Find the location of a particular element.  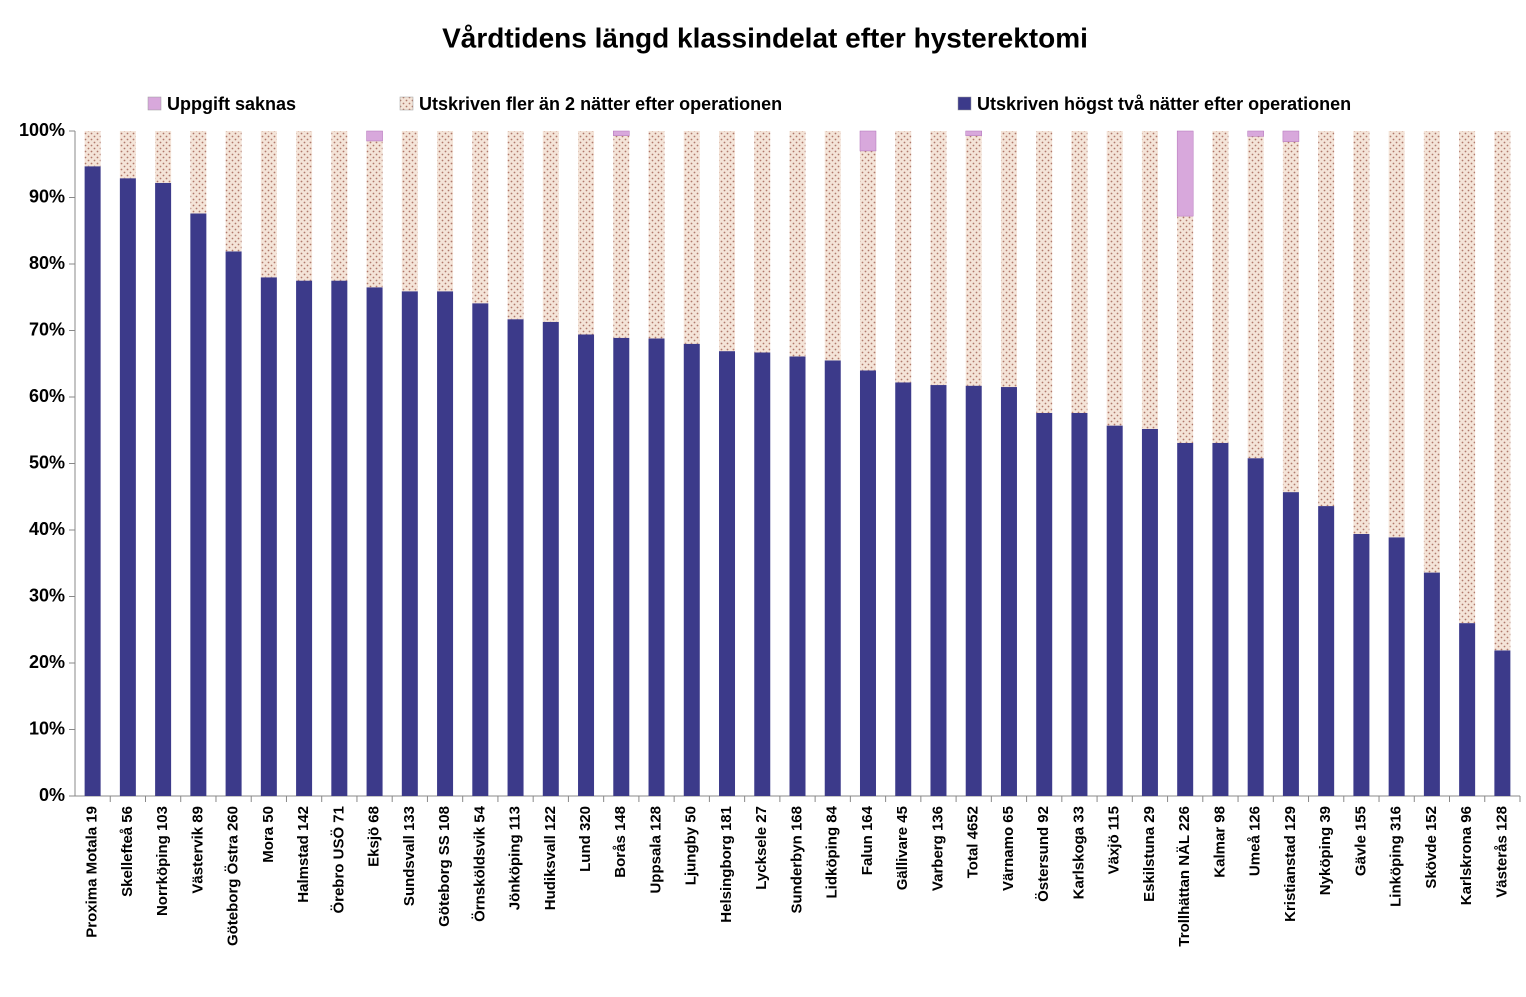

x-tick-label: Skövde 152 is located at coordinates (1431, 847).